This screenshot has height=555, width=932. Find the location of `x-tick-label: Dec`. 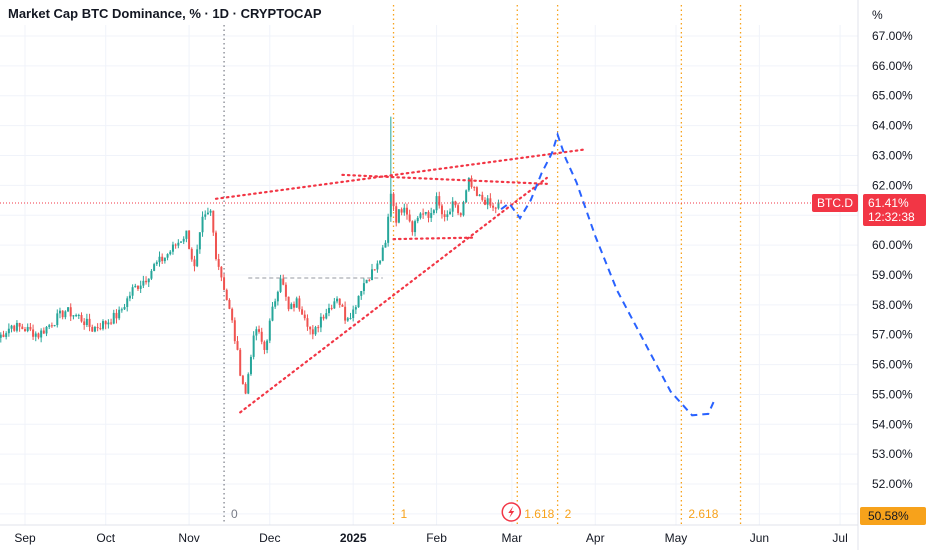

x-tick-label: Dec is located at coordinates (269, 538).